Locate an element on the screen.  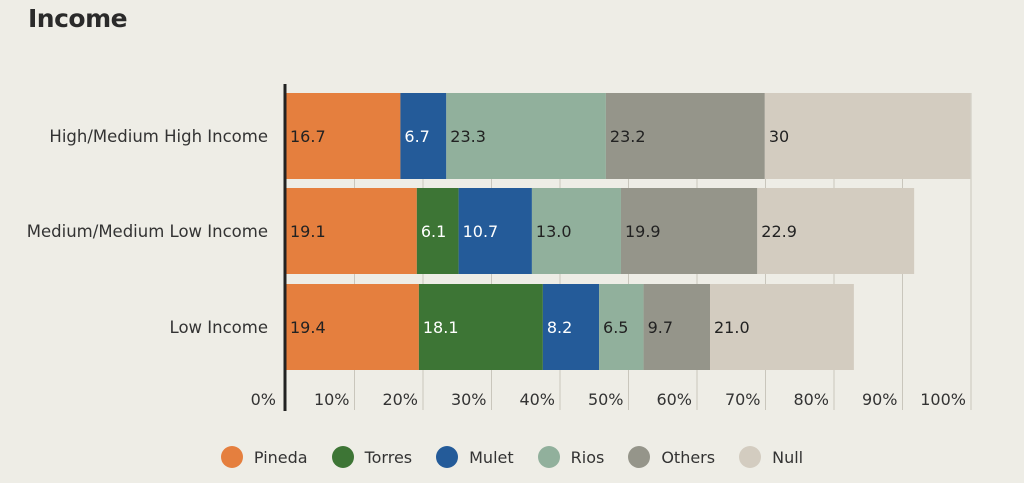
chart-title: Income is located at coordinates (78, 18).